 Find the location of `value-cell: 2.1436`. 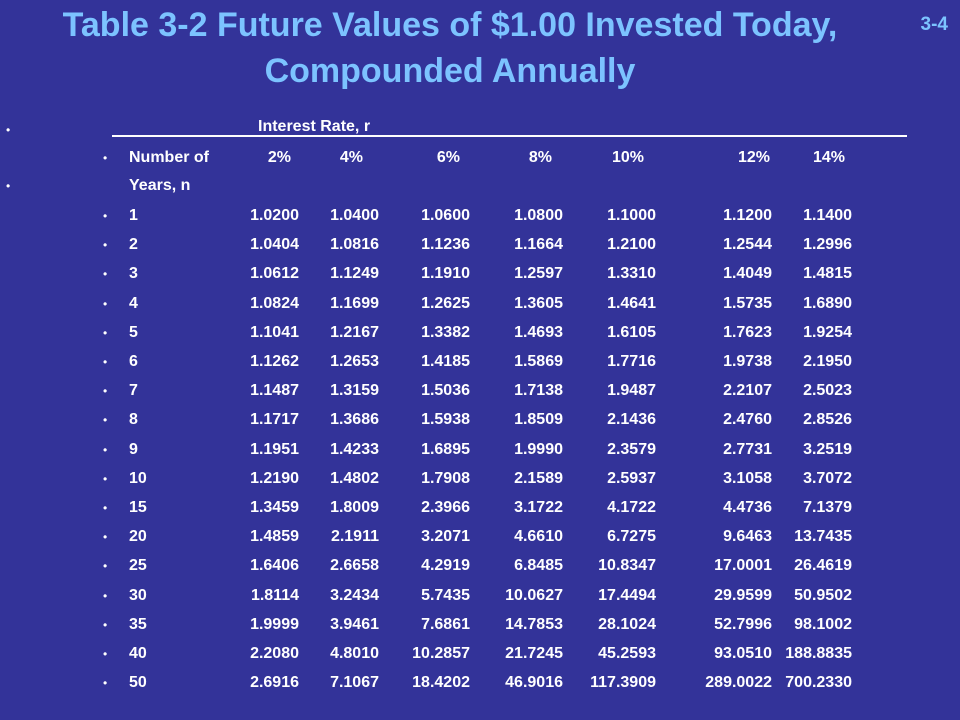

value-cell: 2.1436 is located at coordinates (631, 419).